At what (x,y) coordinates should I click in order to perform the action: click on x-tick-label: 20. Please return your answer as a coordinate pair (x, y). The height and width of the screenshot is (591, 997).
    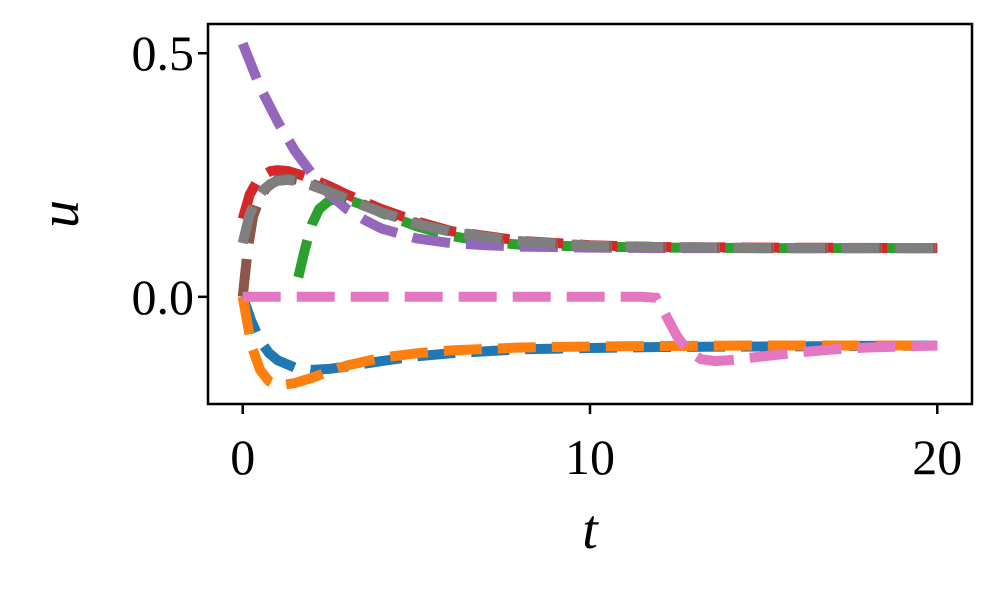
    Looking at the image, I should click on (937, 457).